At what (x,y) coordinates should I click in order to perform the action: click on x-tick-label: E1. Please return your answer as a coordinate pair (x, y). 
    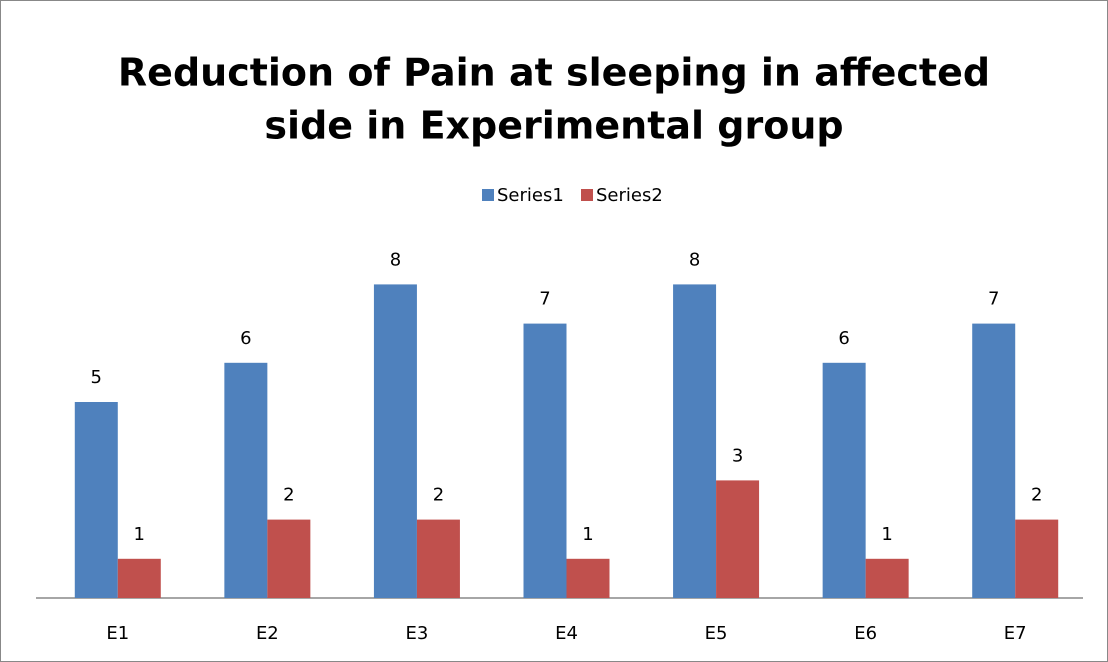
    Looking at the image, I should click on (117, 633).